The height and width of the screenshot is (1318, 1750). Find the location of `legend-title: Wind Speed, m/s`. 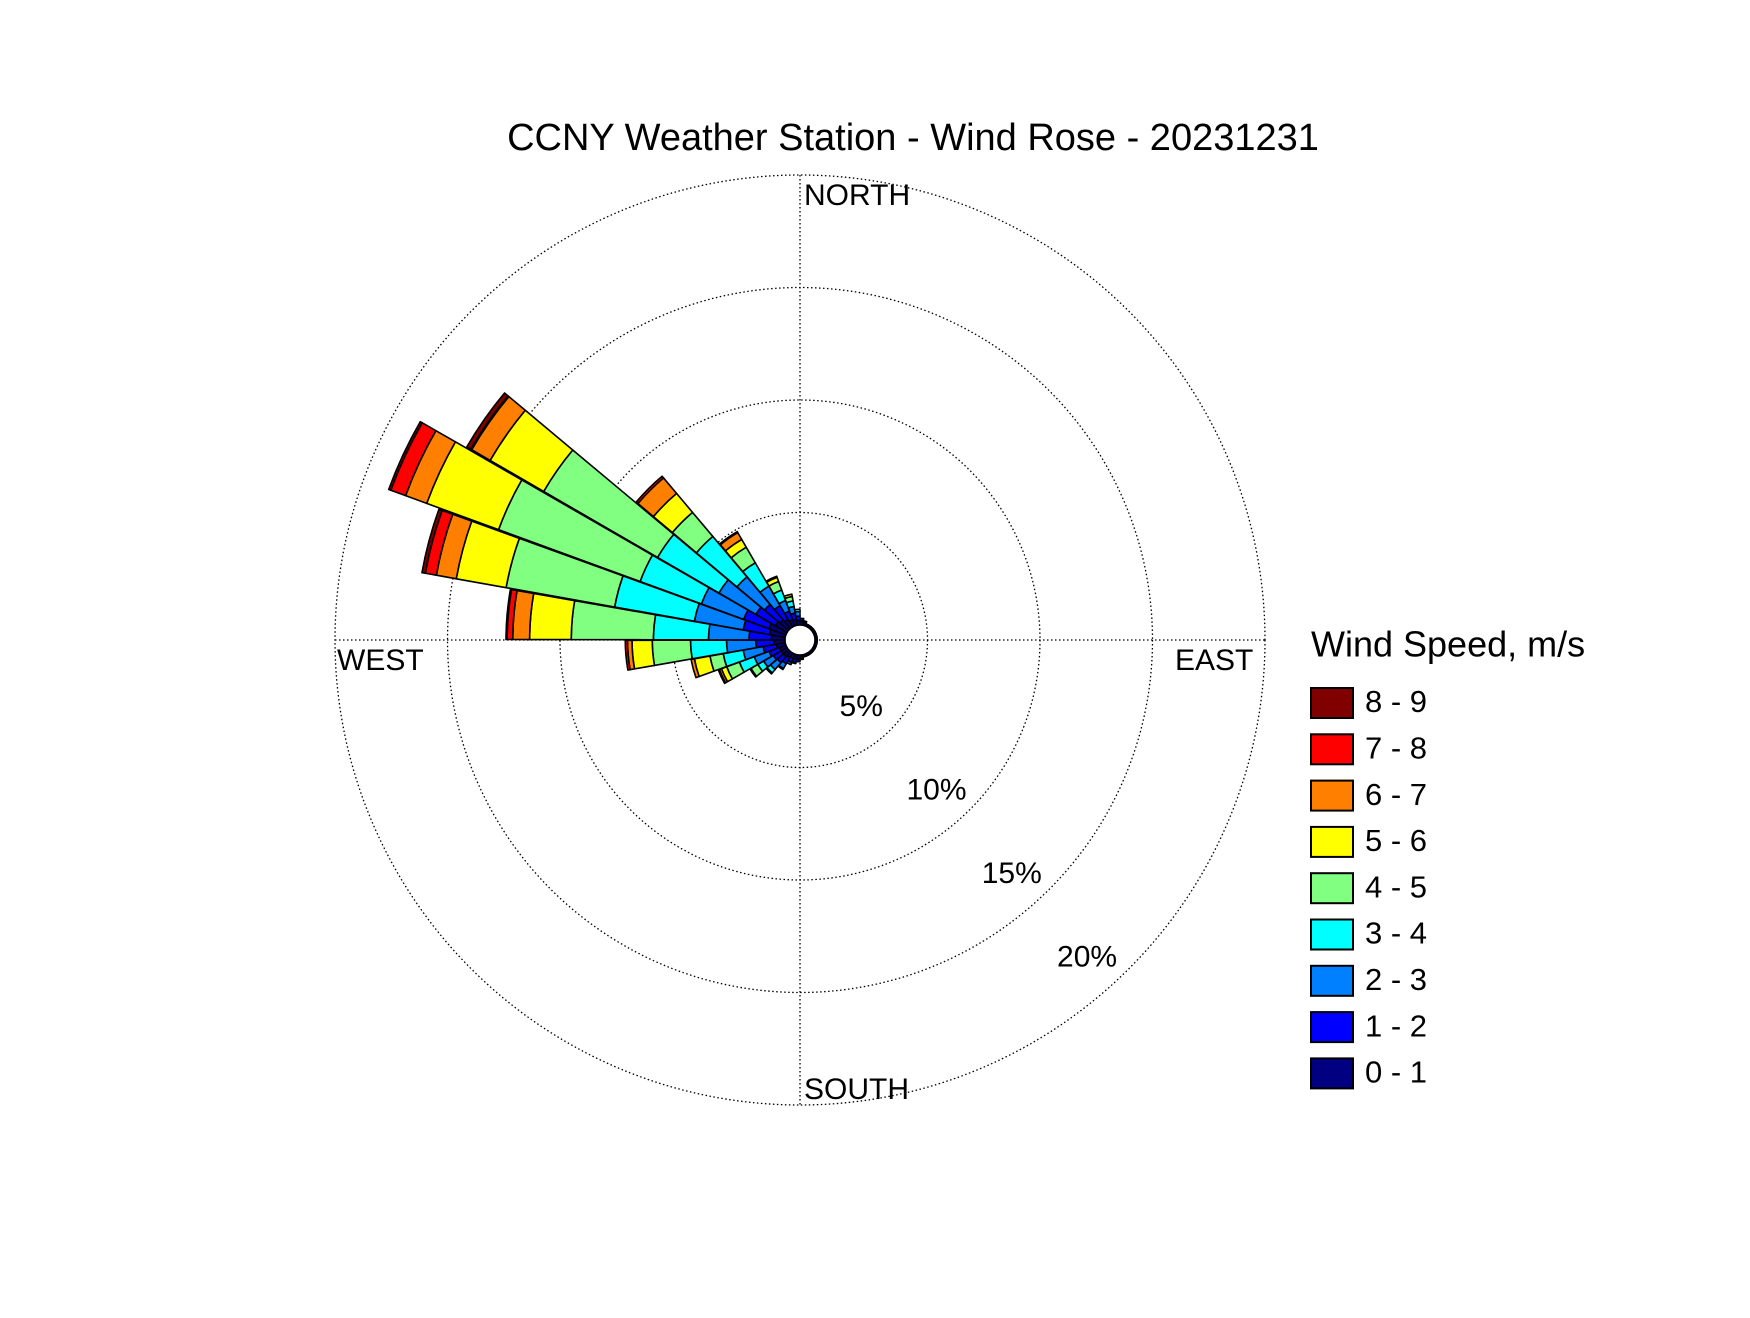

legend-title: Wind Speed, m/s is located at coordinates (1448, 644).